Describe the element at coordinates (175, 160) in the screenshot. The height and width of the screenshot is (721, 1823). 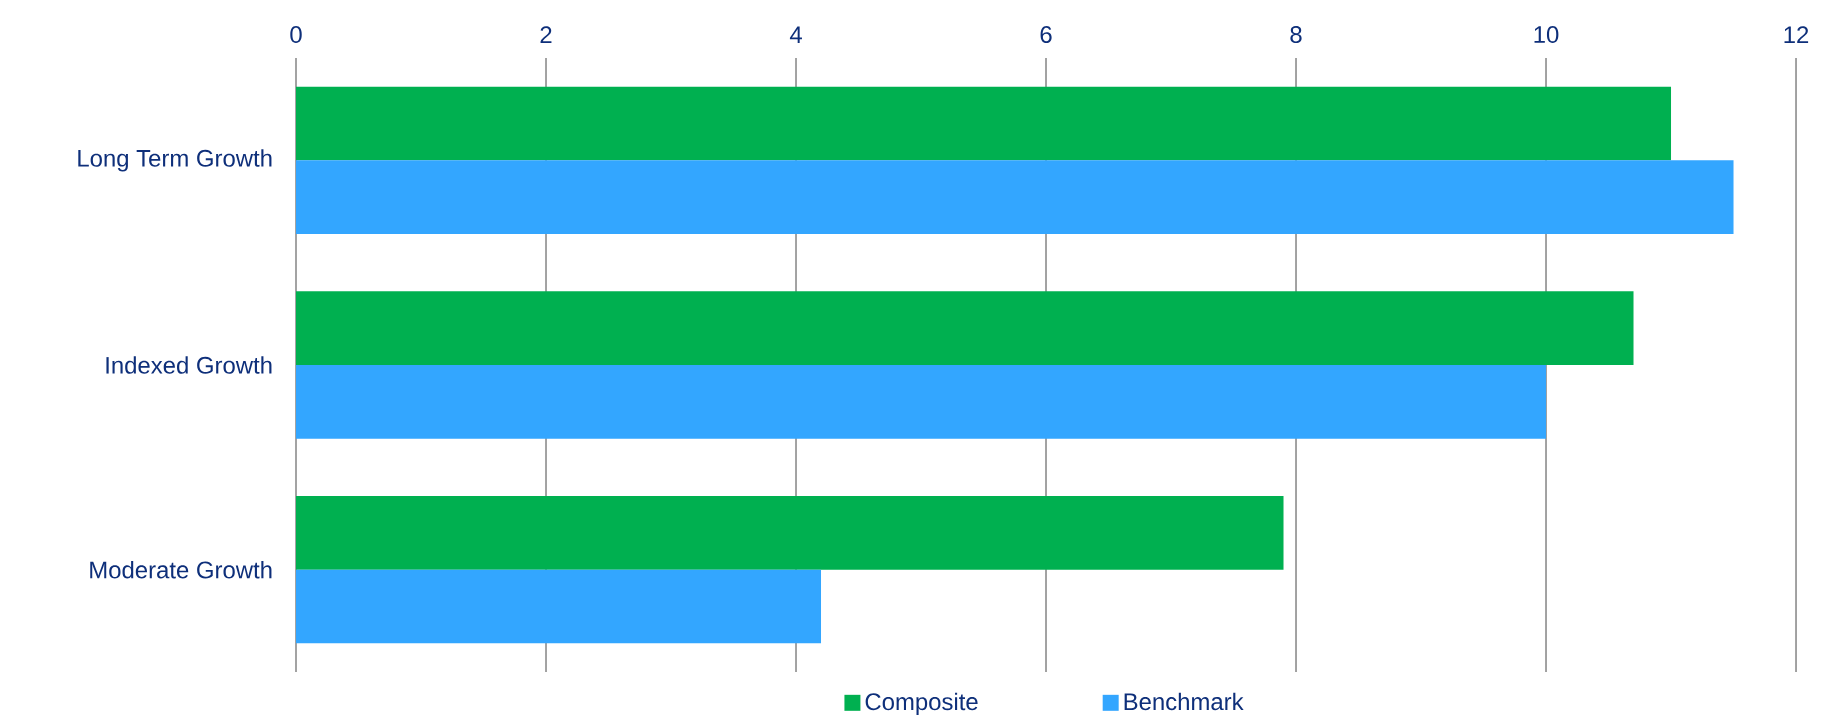
I see `y-tick-label: Long Term Growth` at that location.